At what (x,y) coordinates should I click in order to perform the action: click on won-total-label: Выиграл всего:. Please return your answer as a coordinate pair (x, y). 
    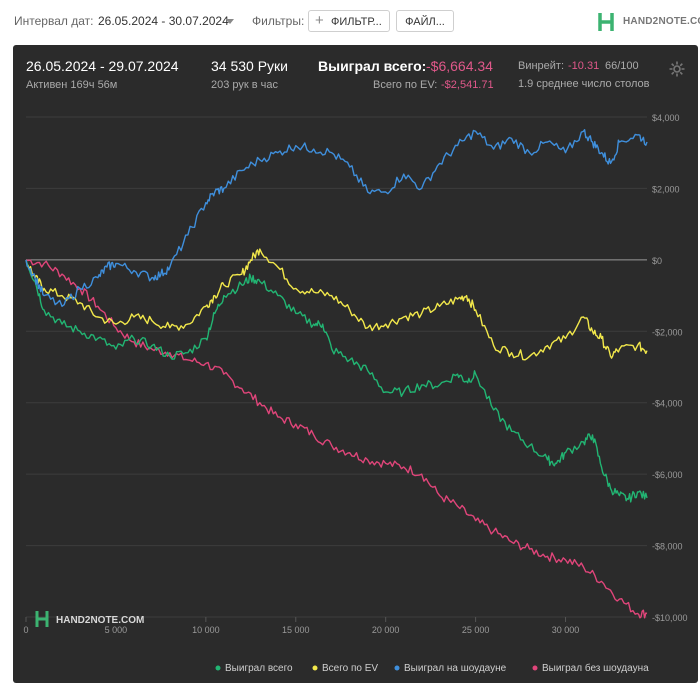
    Looking at the image, I should click on (372, 66).